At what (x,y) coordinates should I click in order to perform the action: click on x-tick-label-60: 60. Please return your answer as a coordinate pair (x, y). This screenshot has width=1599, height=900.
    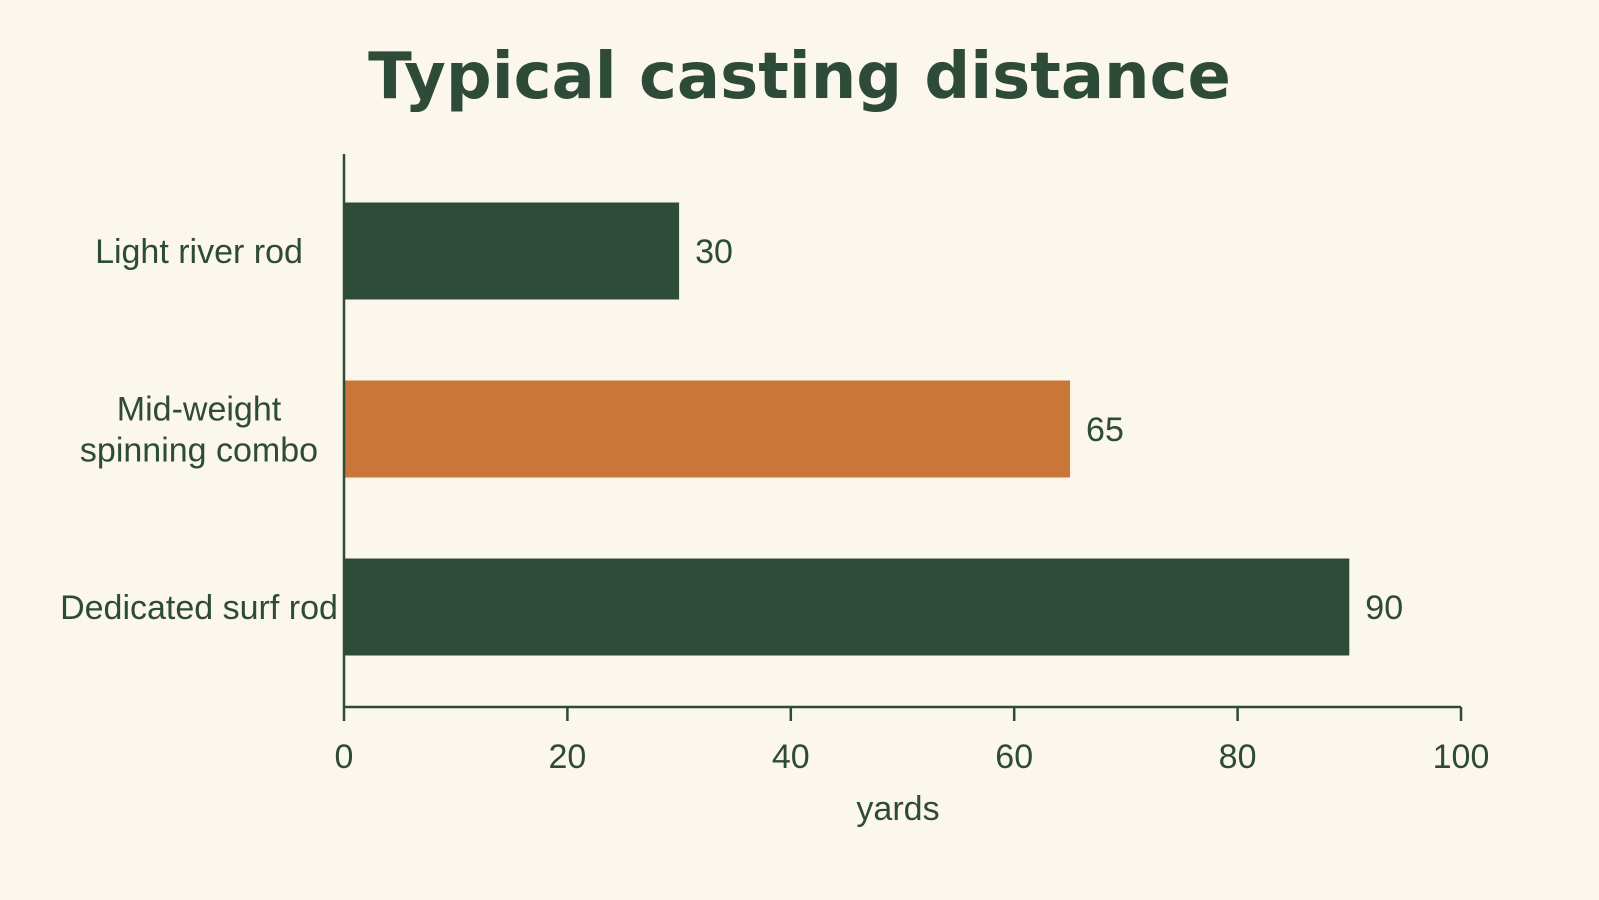
    Looking at the image, I should click on (1014, 757).